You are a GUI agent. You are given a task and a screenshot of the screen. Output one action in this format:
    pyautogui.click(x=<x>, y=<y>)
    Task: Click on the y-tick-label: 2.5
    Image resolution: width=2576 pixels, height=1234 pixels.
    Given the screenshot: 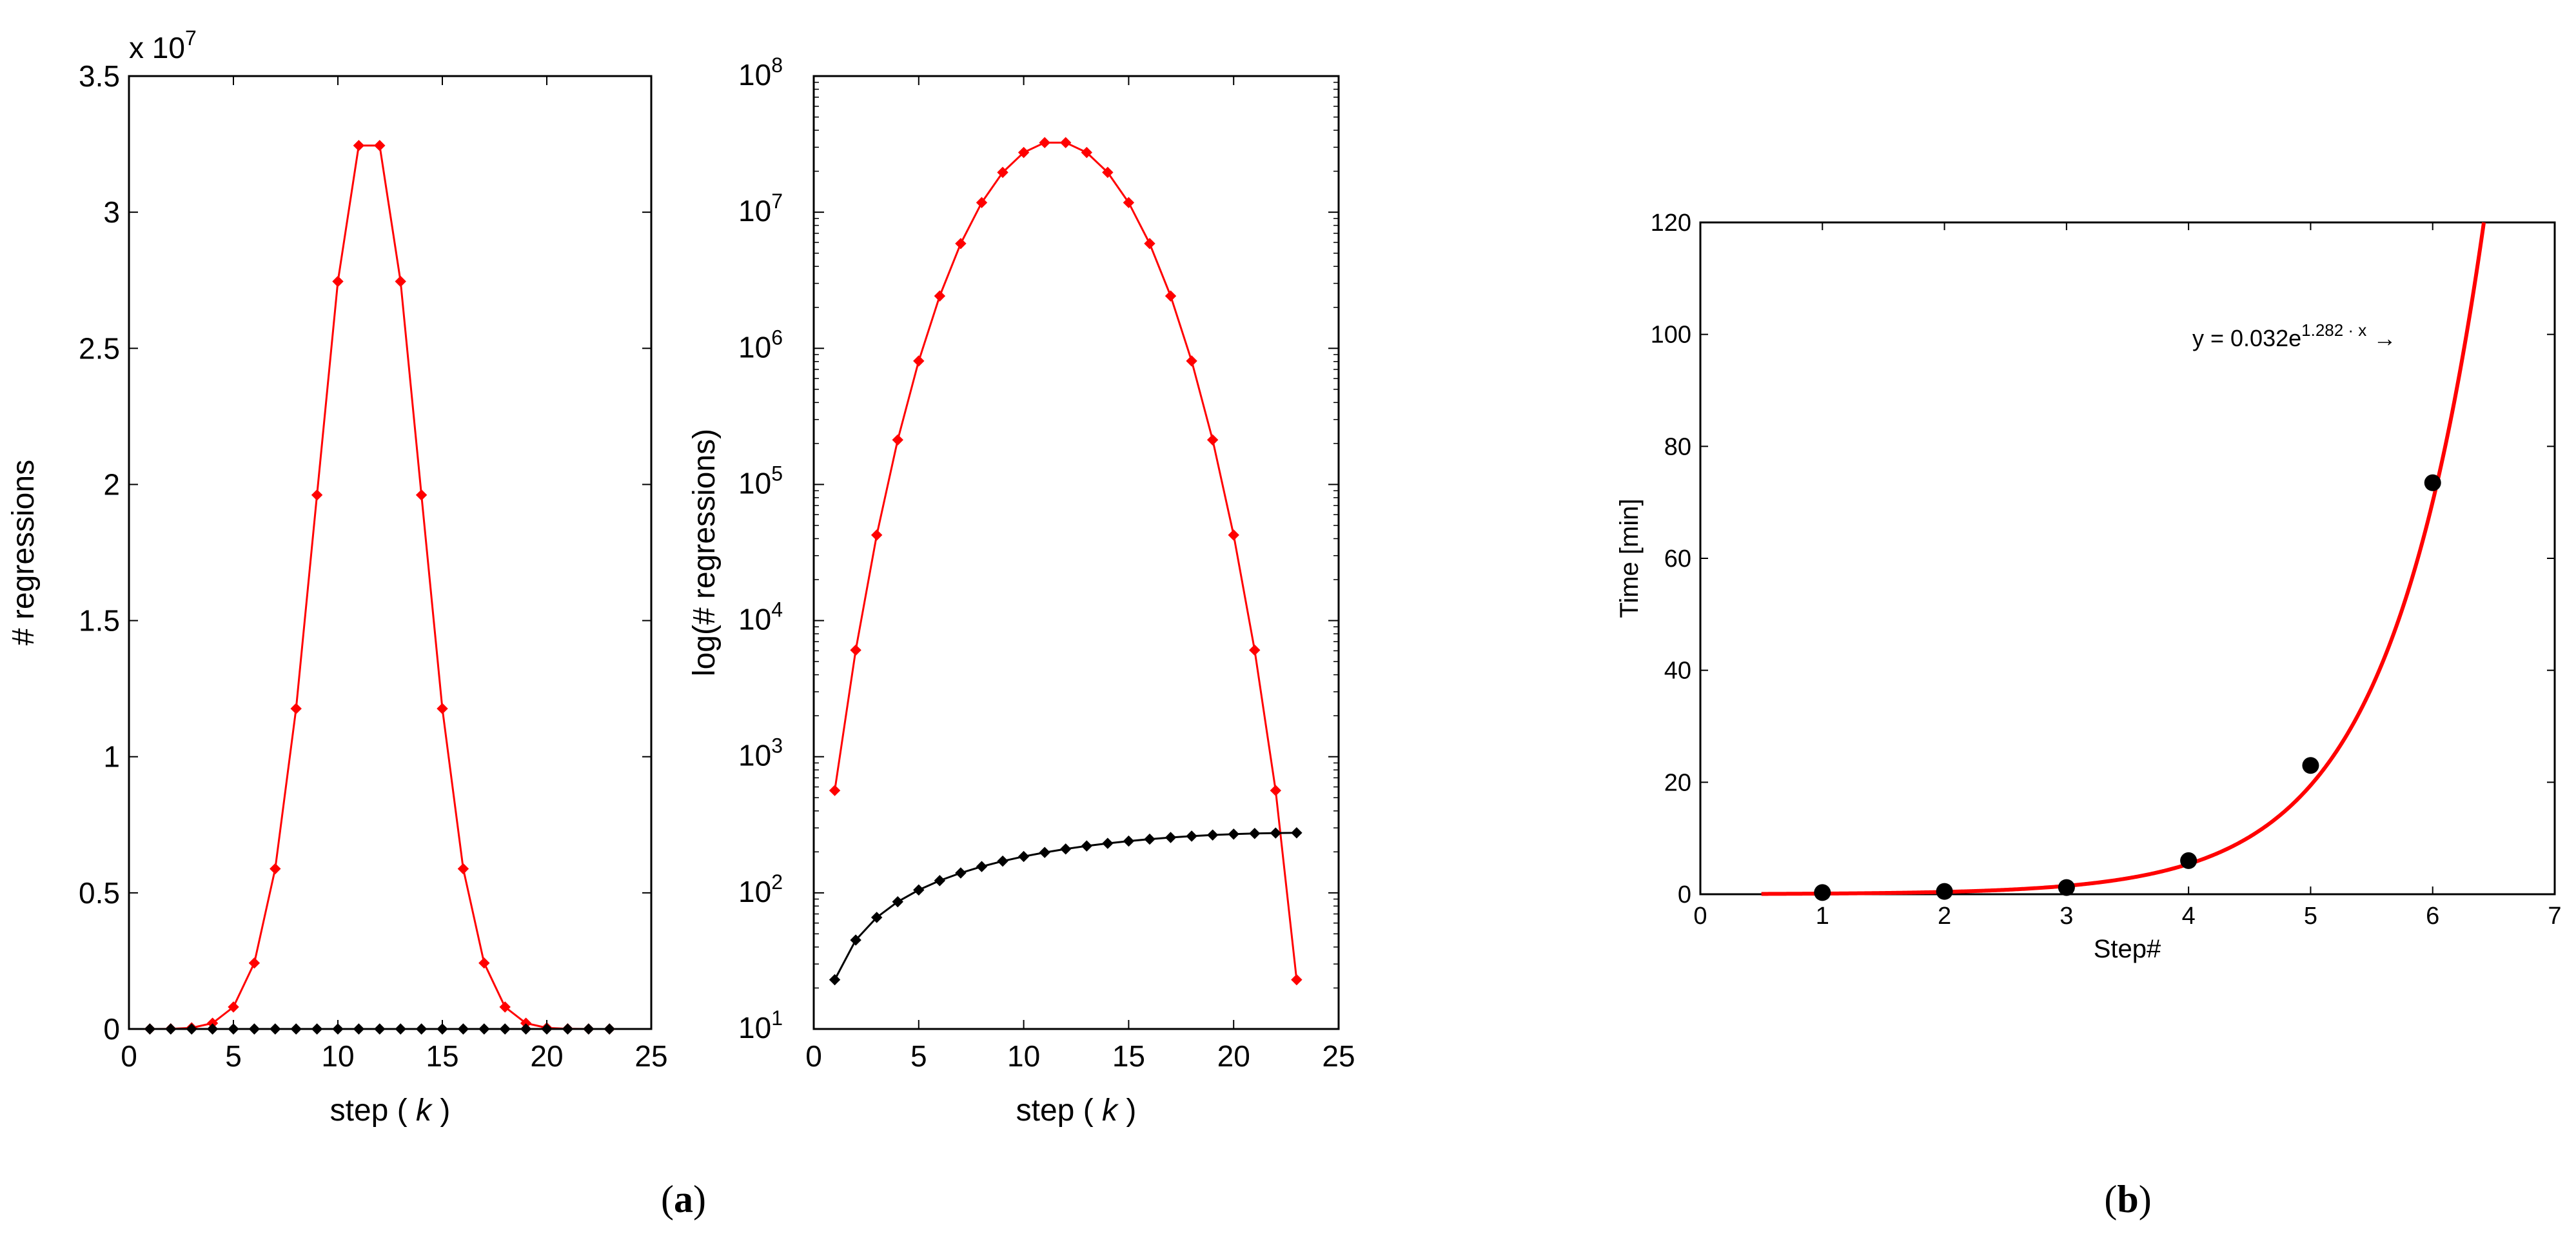 What is the action you would take?
    pyautogui.click(x=100, y=348)
    